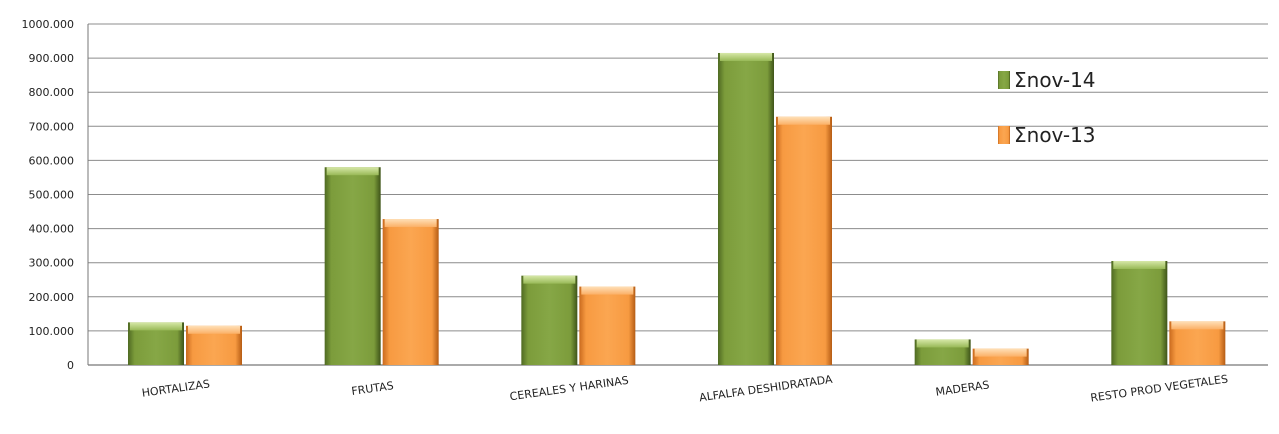 This screenshot has width=1279, height=434. Describe the element at coordinates (1055, 80) in the screenshot. I see `legend-label: Σnov-14` at that location.